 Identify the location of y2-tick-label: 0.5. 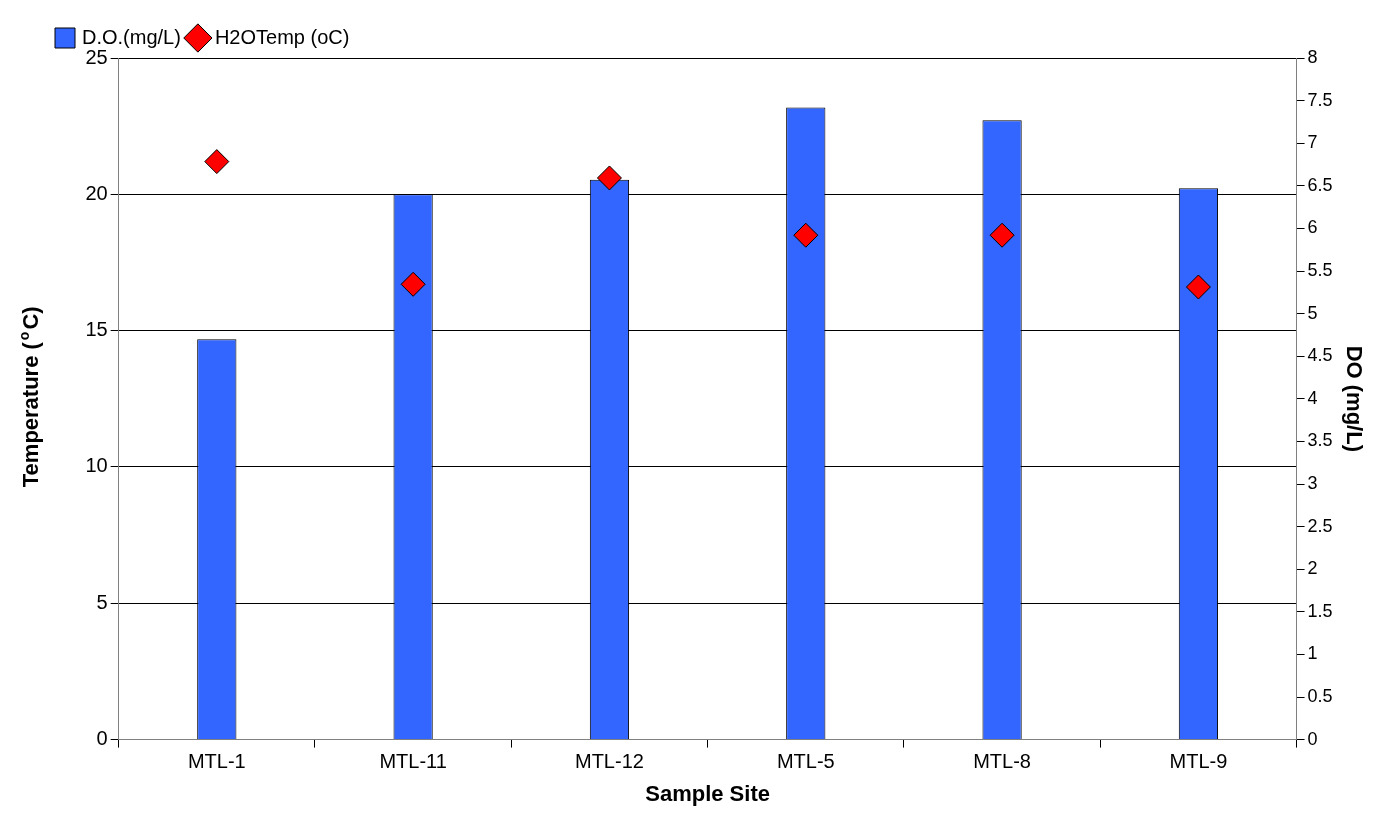
(1320, 695).